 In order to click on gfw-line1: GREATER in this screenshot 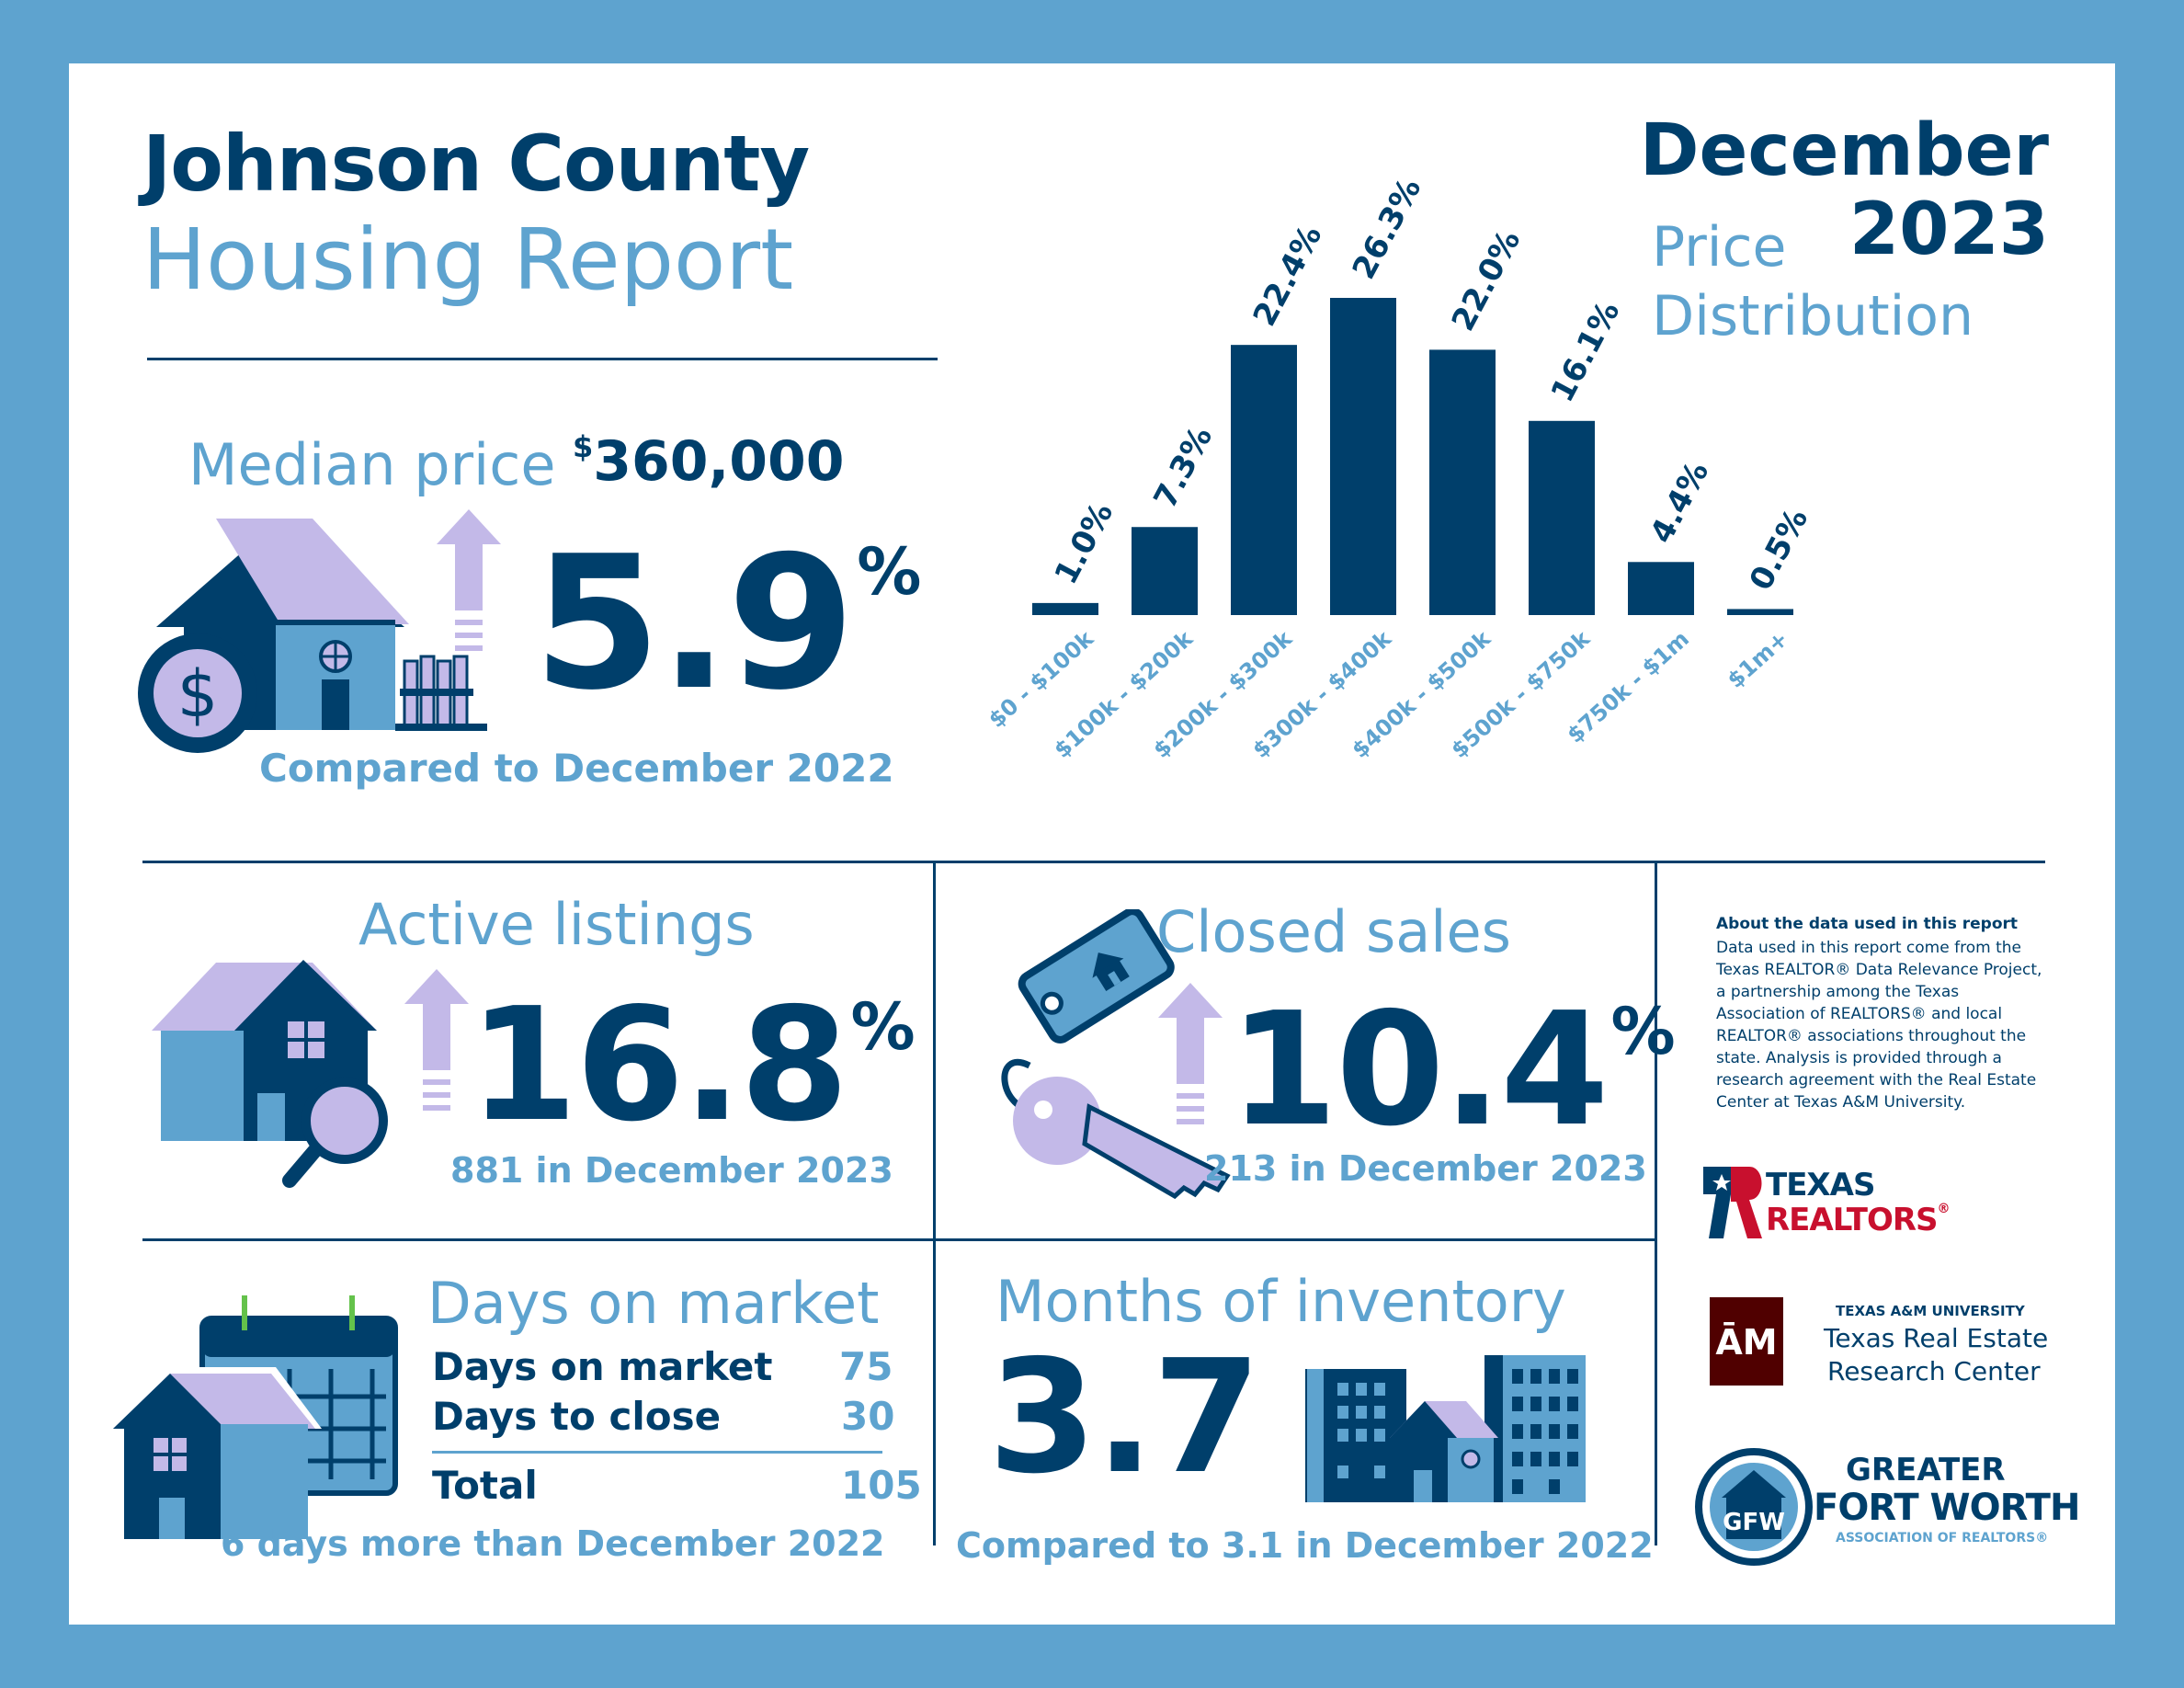, I will do `click(1926, 1470)`.